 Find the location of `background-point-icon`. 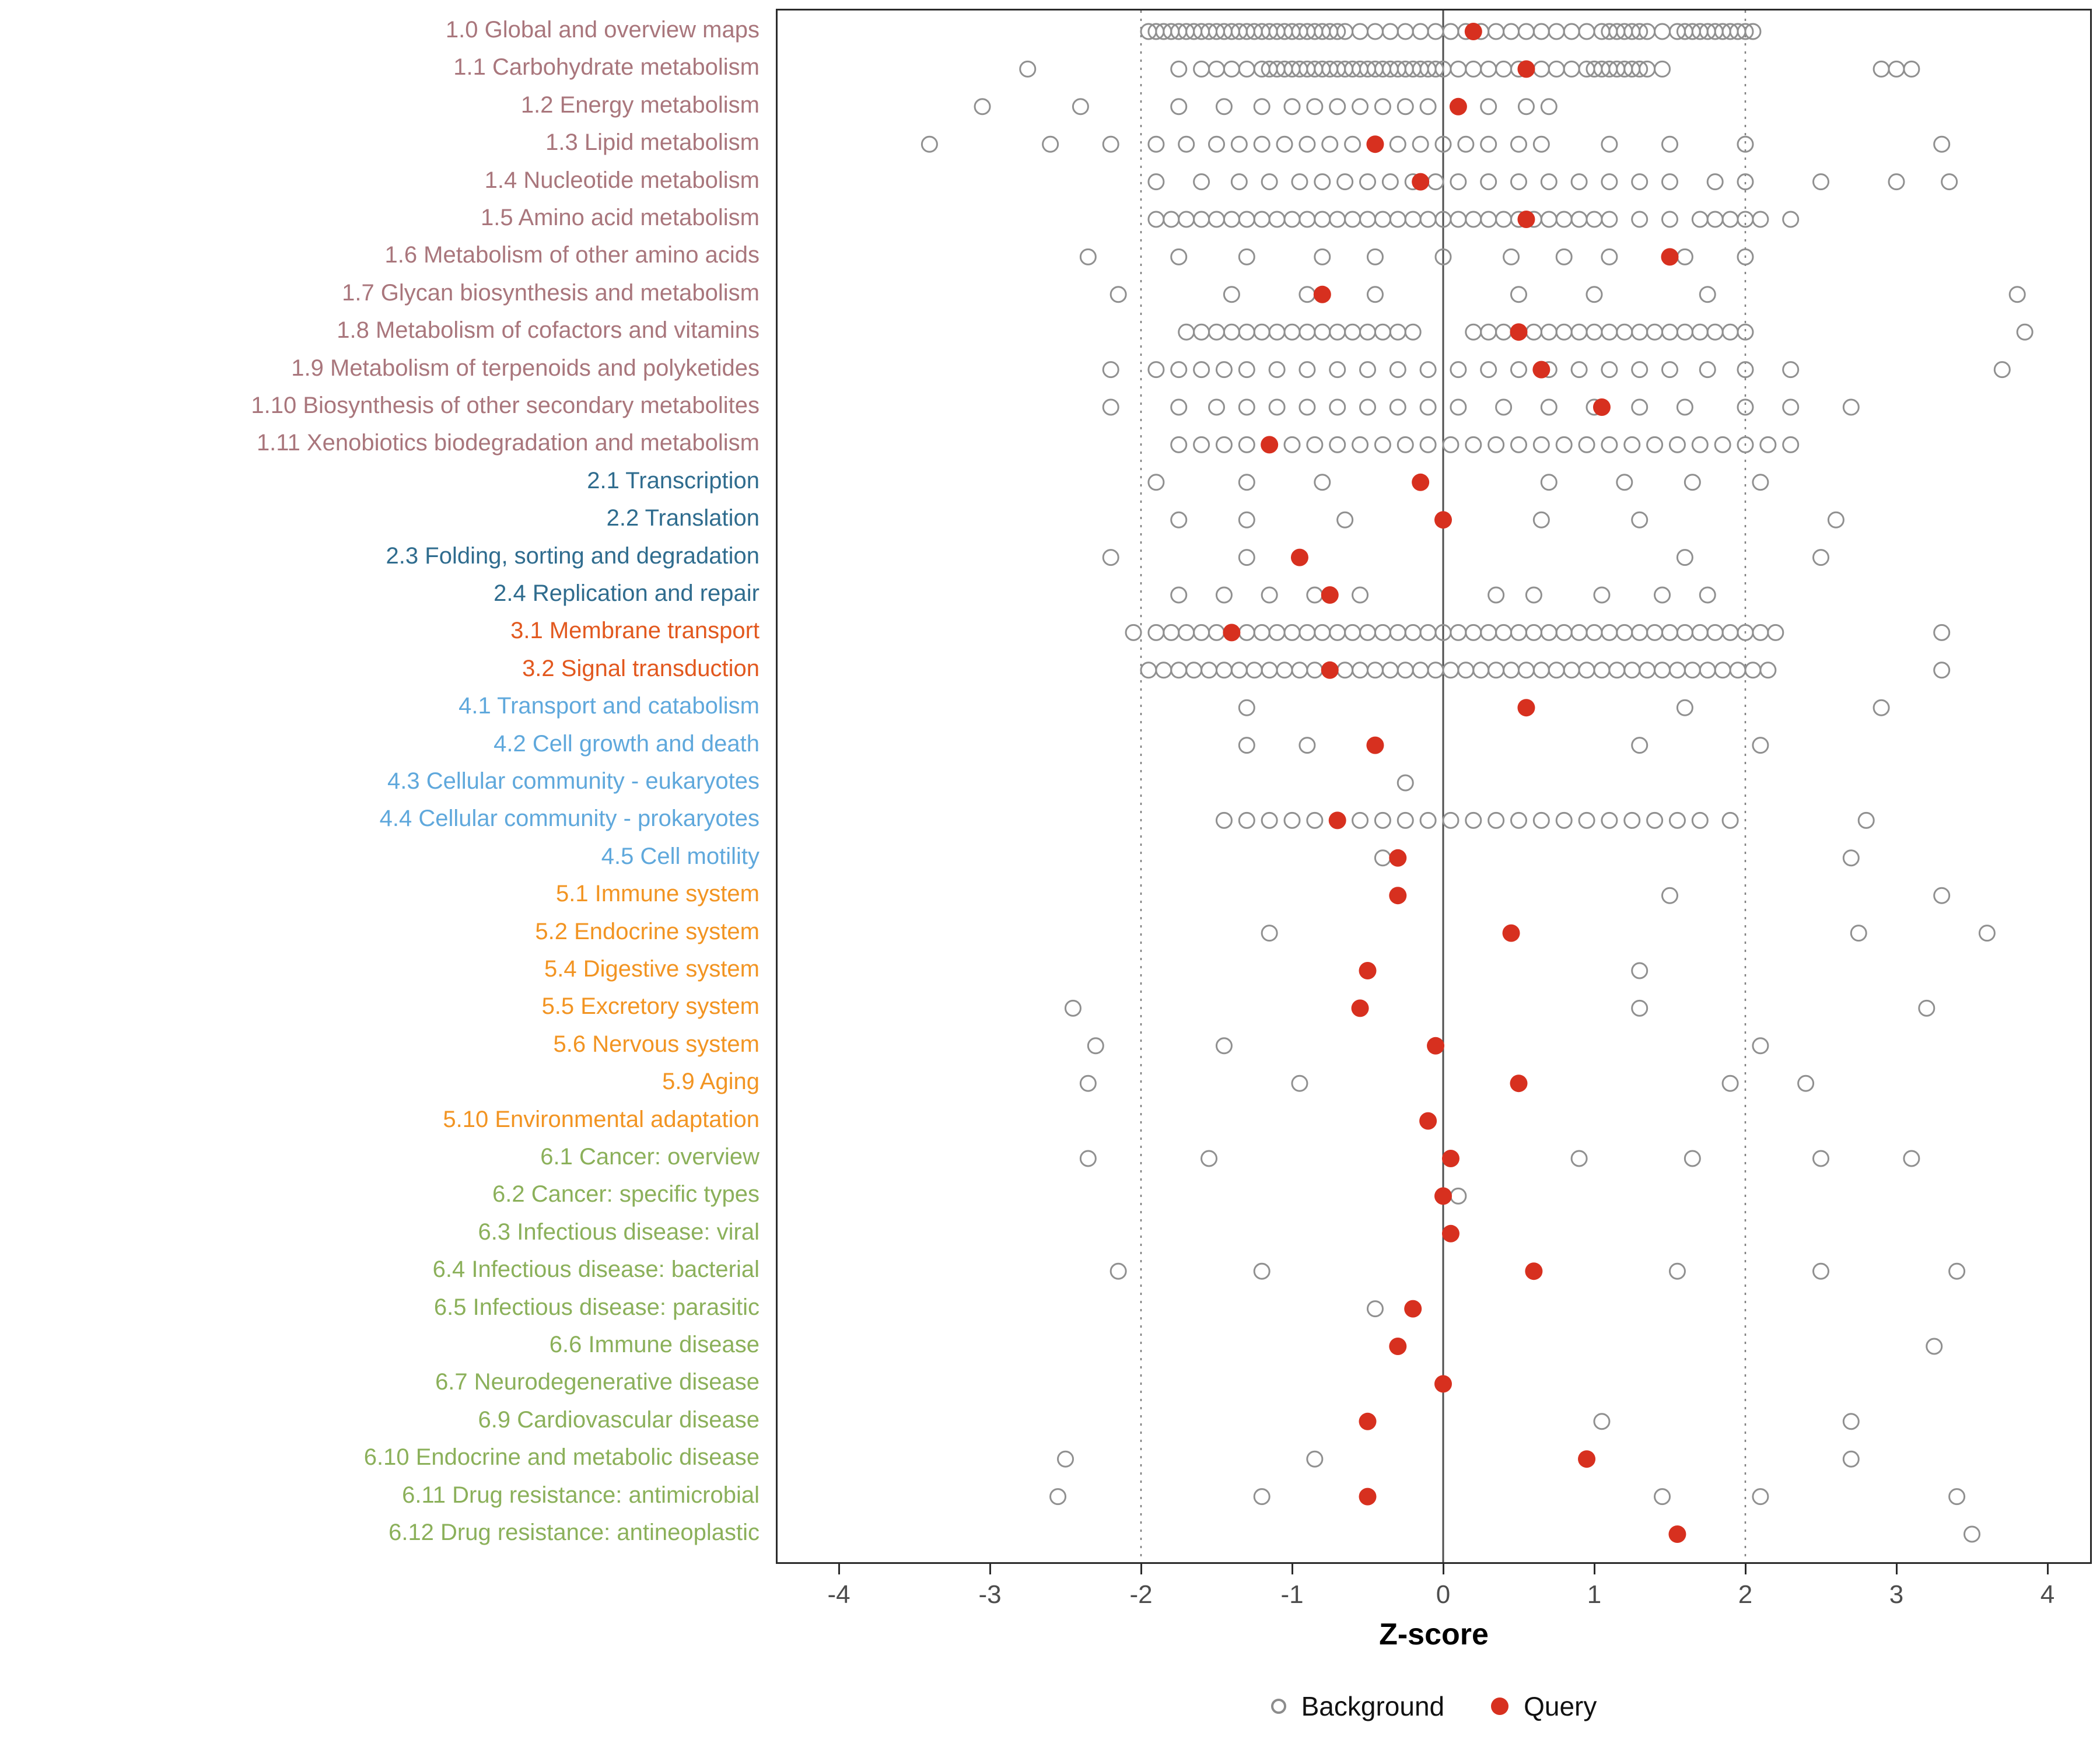

background-point-icon is located at coordinates (1278, 1706).